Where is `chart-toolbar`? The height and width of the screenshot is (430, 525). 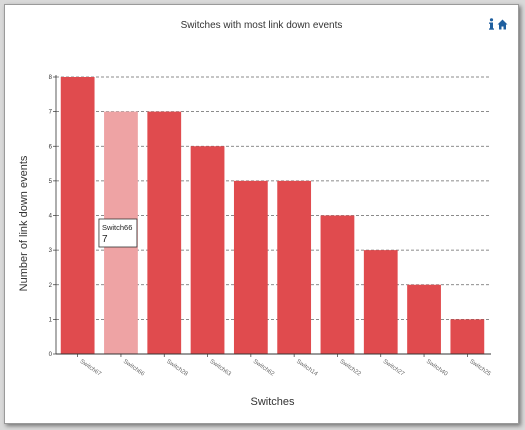
chart-toolbar is located at coordinates (498, 24).